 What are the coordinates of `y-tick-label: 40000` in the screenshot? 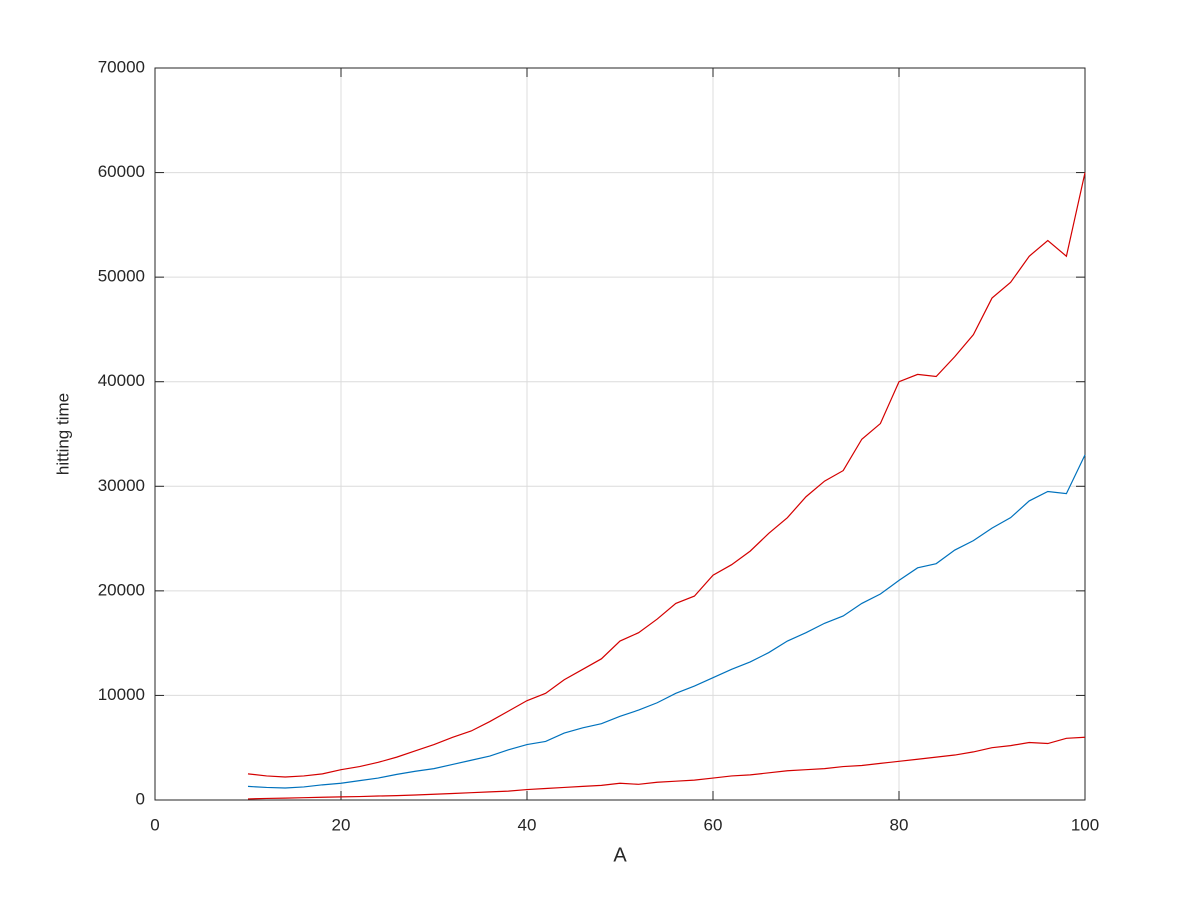 It's located at (121, 380).